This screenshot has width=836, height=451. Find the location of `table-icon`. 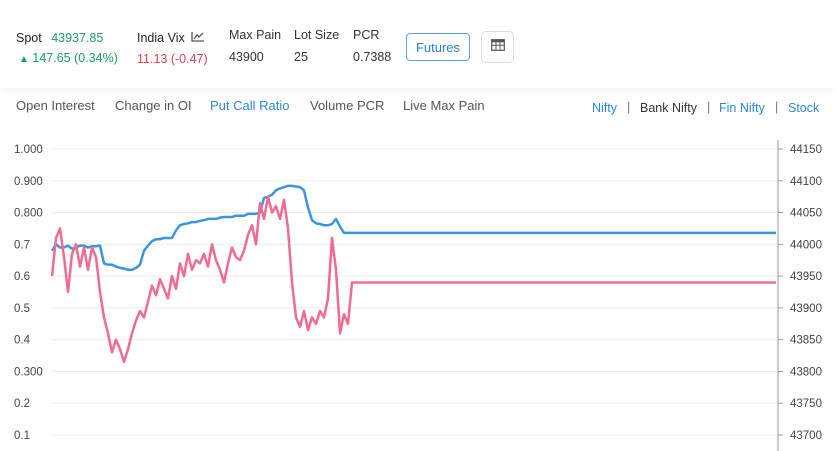

table-icon is located at coordinates (497, 47).